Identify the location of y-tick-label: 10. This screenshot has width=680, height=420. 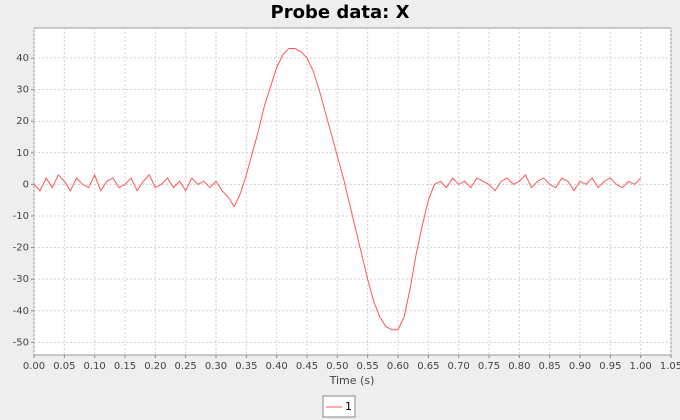
(22, 153).